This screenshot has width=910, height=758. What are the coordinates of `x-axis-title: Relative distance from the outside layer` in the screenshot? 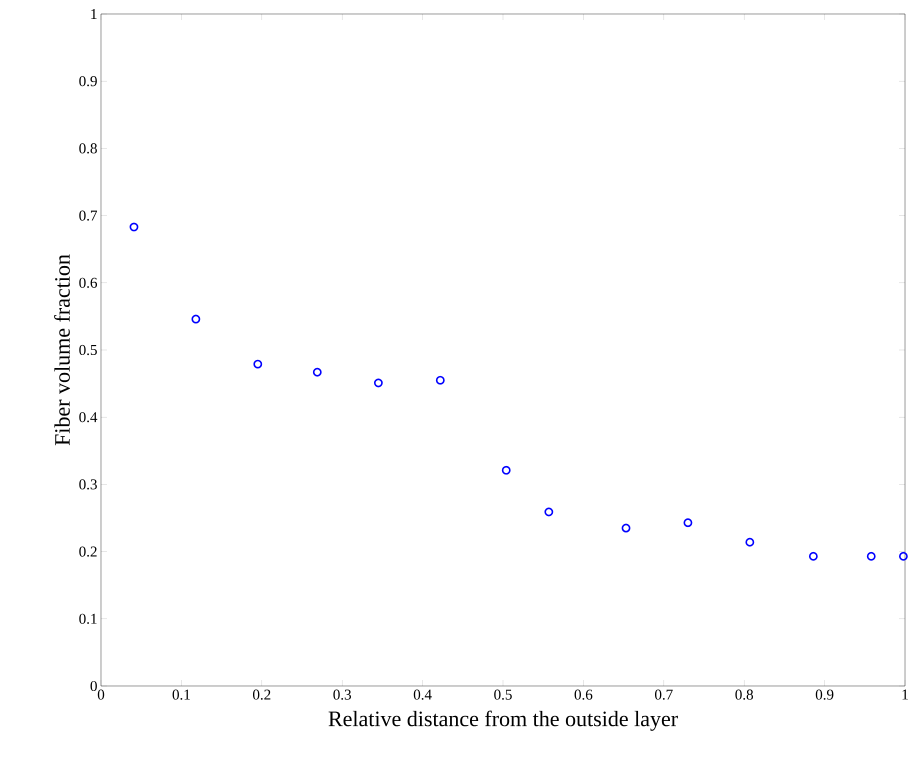 It's located at (503, 720).